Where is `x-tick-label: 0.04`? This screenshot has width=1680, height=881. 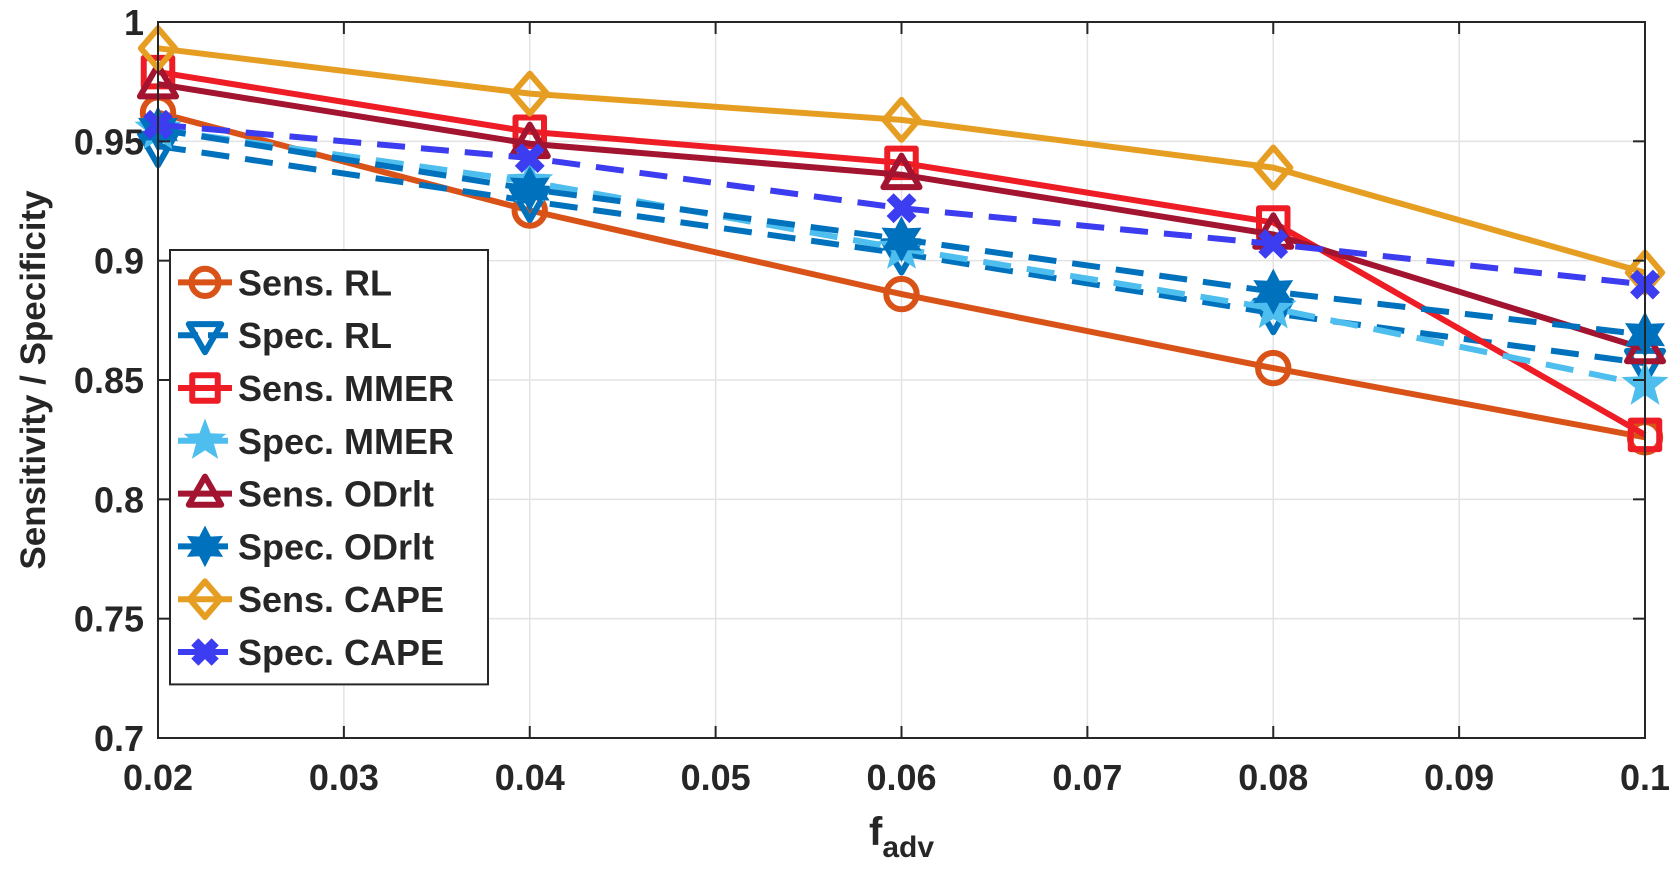
x-tick-label: 0.04 is located at coordinates (530, 777).